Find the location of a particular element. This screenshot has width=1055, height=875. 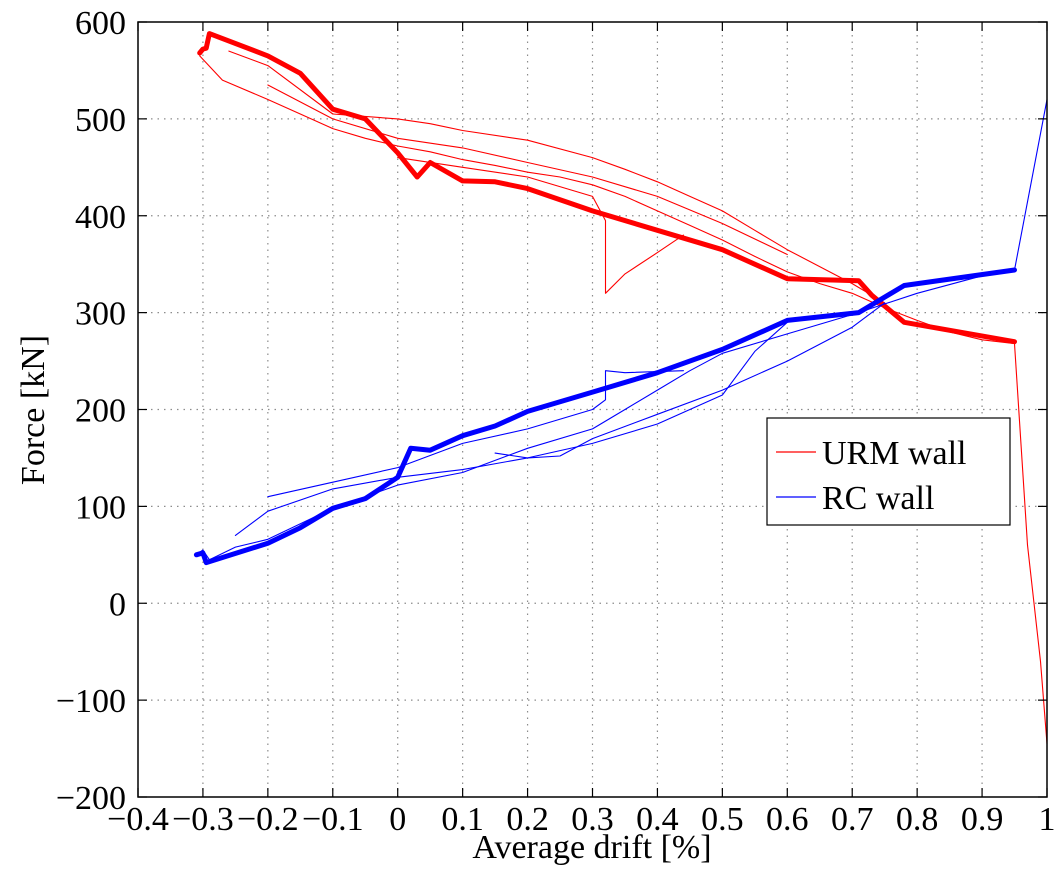

legend: URM wall RC wall is located at coordinates (888, 471).